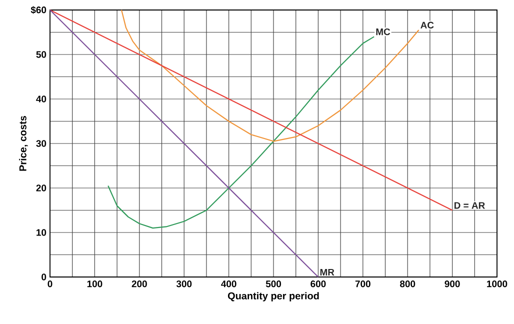  Describe the element at coordinates (318, 284) in the screenshot. I see `x-tick-label: 600` at that location.